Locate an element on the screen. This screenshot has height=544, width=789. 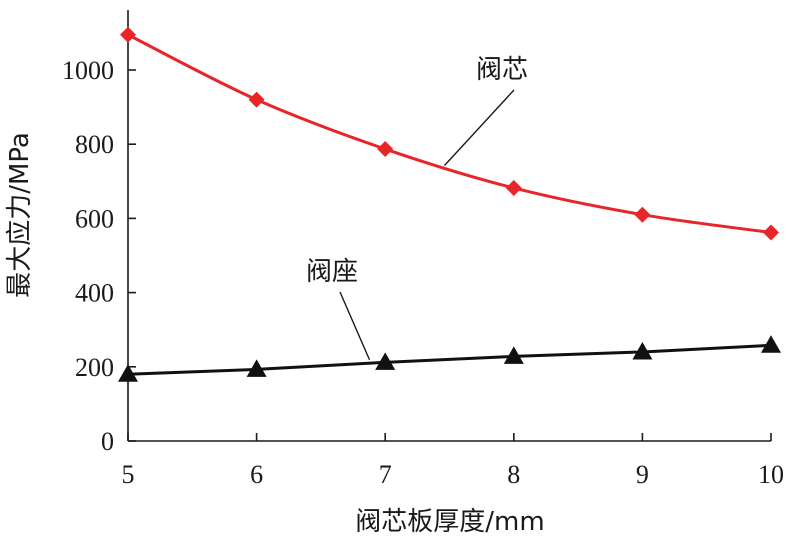
x-tick-label: 8 is located at coordinates (513, 474).